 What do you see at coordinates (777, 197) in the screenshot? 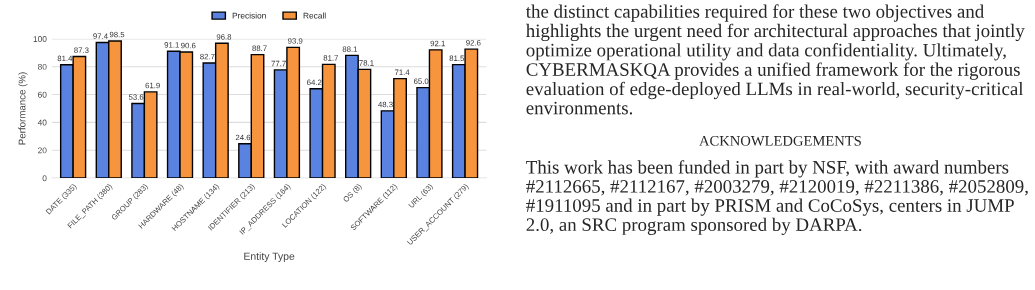
I see `text: This work has been funded in part by NSF, with award numbers #2112665, #2112167, #2003279, #2120019, #2211386, #2052809, #1911095 and in part by PRISM and CoCoSys, centers in JUMP 2.0, an SRC program sponsored by DARPA.` at bounding box center [777, 197].